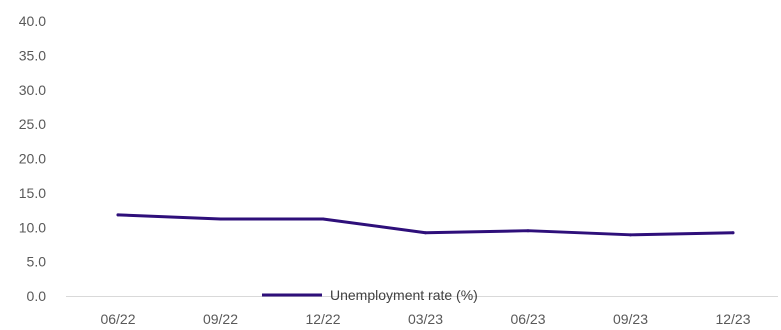  What do you see at coordinates (404, 295) in the screenshot?
I see `legend-label-unemployment-rate: Unemployment rate (%)` at bounding box center [404, 295].